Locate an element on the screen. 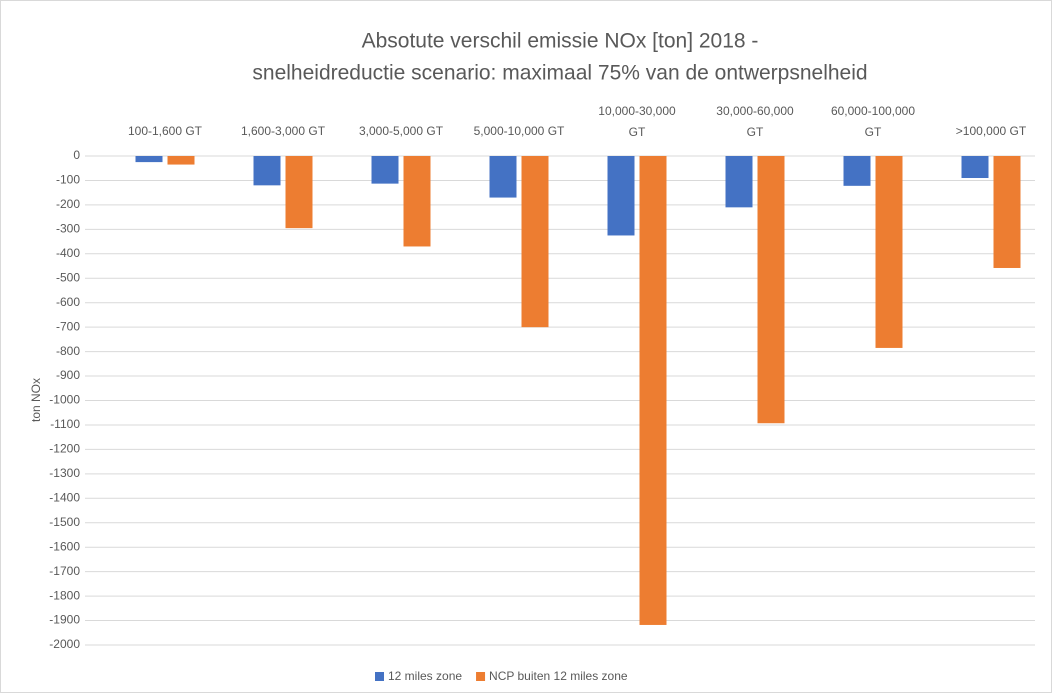  y-tick-label: -400 is located at coordinates (68, 253).